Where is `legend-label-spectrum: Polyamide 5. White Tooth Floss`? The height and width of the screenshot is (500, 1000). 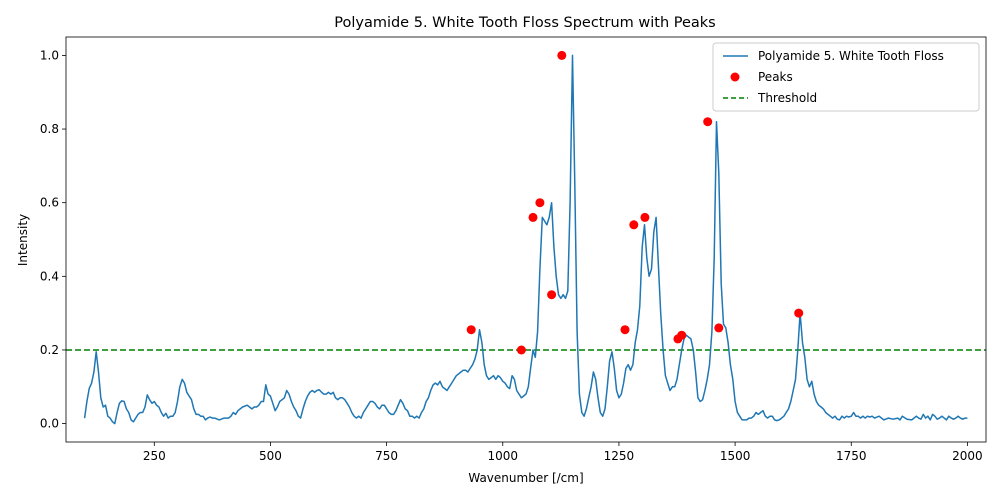 legend-label-spectrum: Polyamide 5. White Tooth Floss is located at coordinates (851, 56).